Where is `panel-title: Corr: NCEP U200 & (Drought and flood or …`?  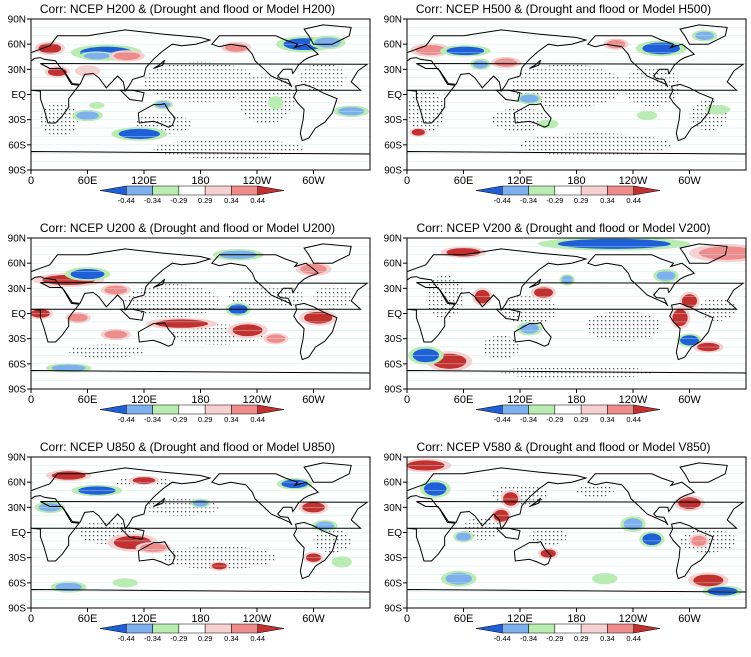 panel-title: Corr: NCEP U200 & (Drought and flood or … is located at coordinates (187, 228).